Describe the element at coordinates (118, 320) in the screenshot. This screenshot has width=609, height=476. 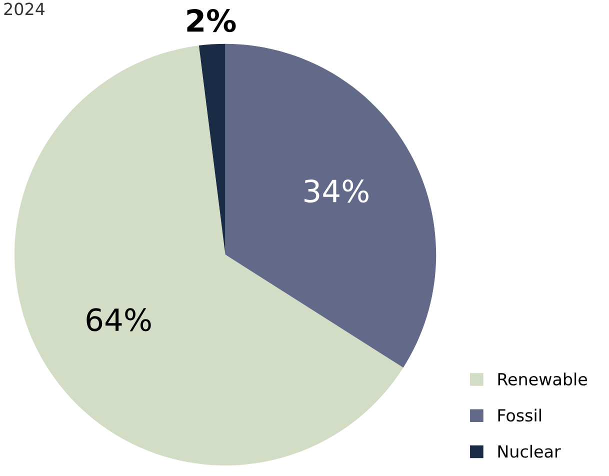
I see `data-label: 64%` at that location.